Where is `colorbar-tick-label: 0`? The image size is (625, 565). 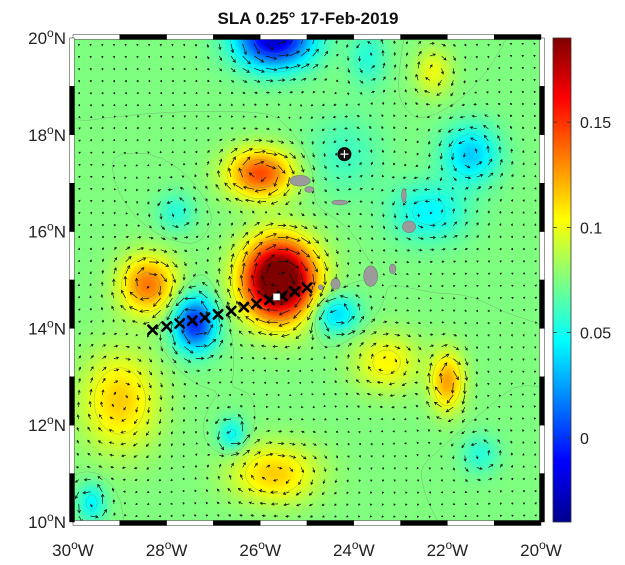
colorbar-tick-label: 0 is located at coordinates (584, 439).